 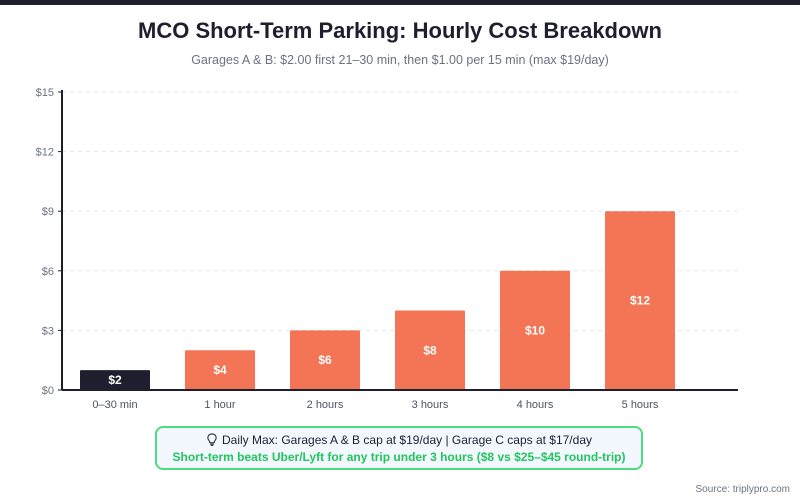 What do you see at coordinates (742, 489) in the screenshot?
I see `source-credit: Source: triplypro.com` at bounding box center [742, 489].